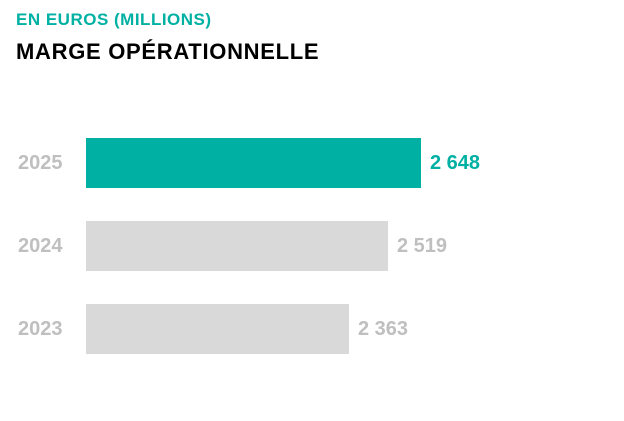 This screenshot has height=421, width=624. I want to click on bar-2024, so click(237, 246).